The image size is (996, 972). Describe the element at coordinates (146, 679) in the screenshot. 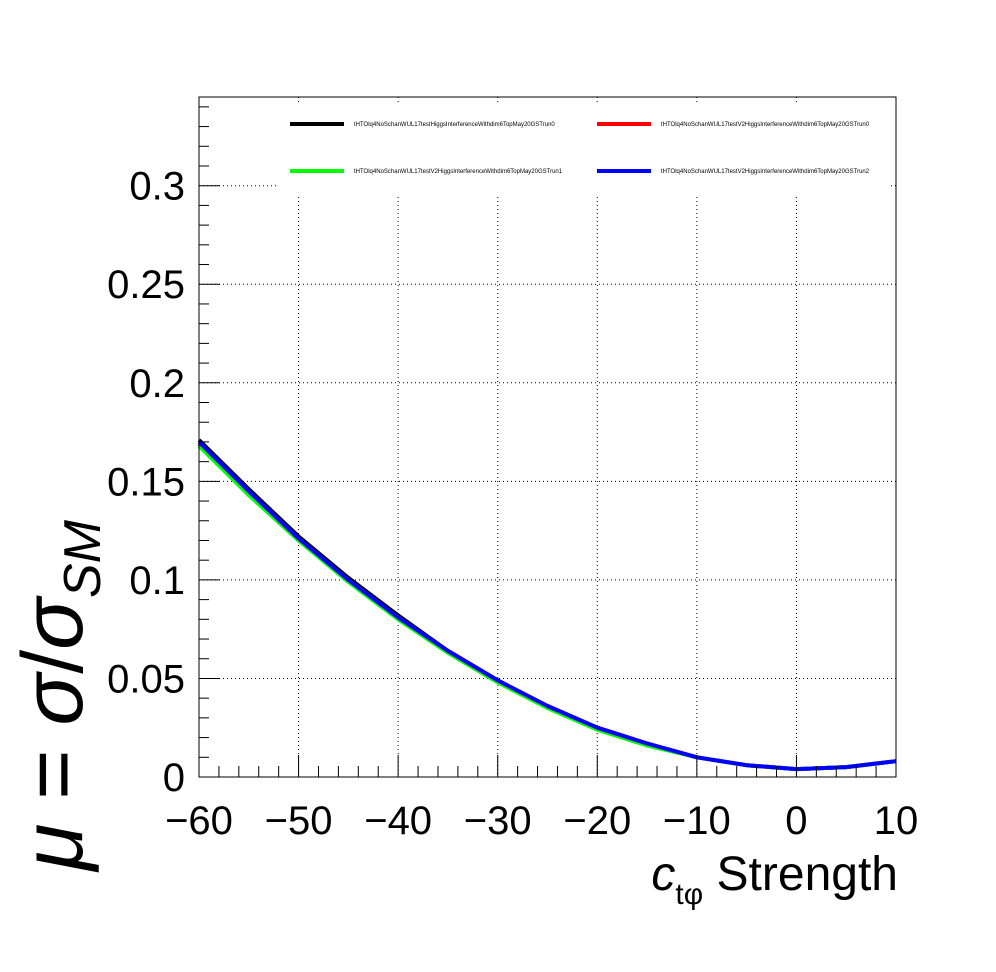

I see `y-tick-label: 0.05` at that location.